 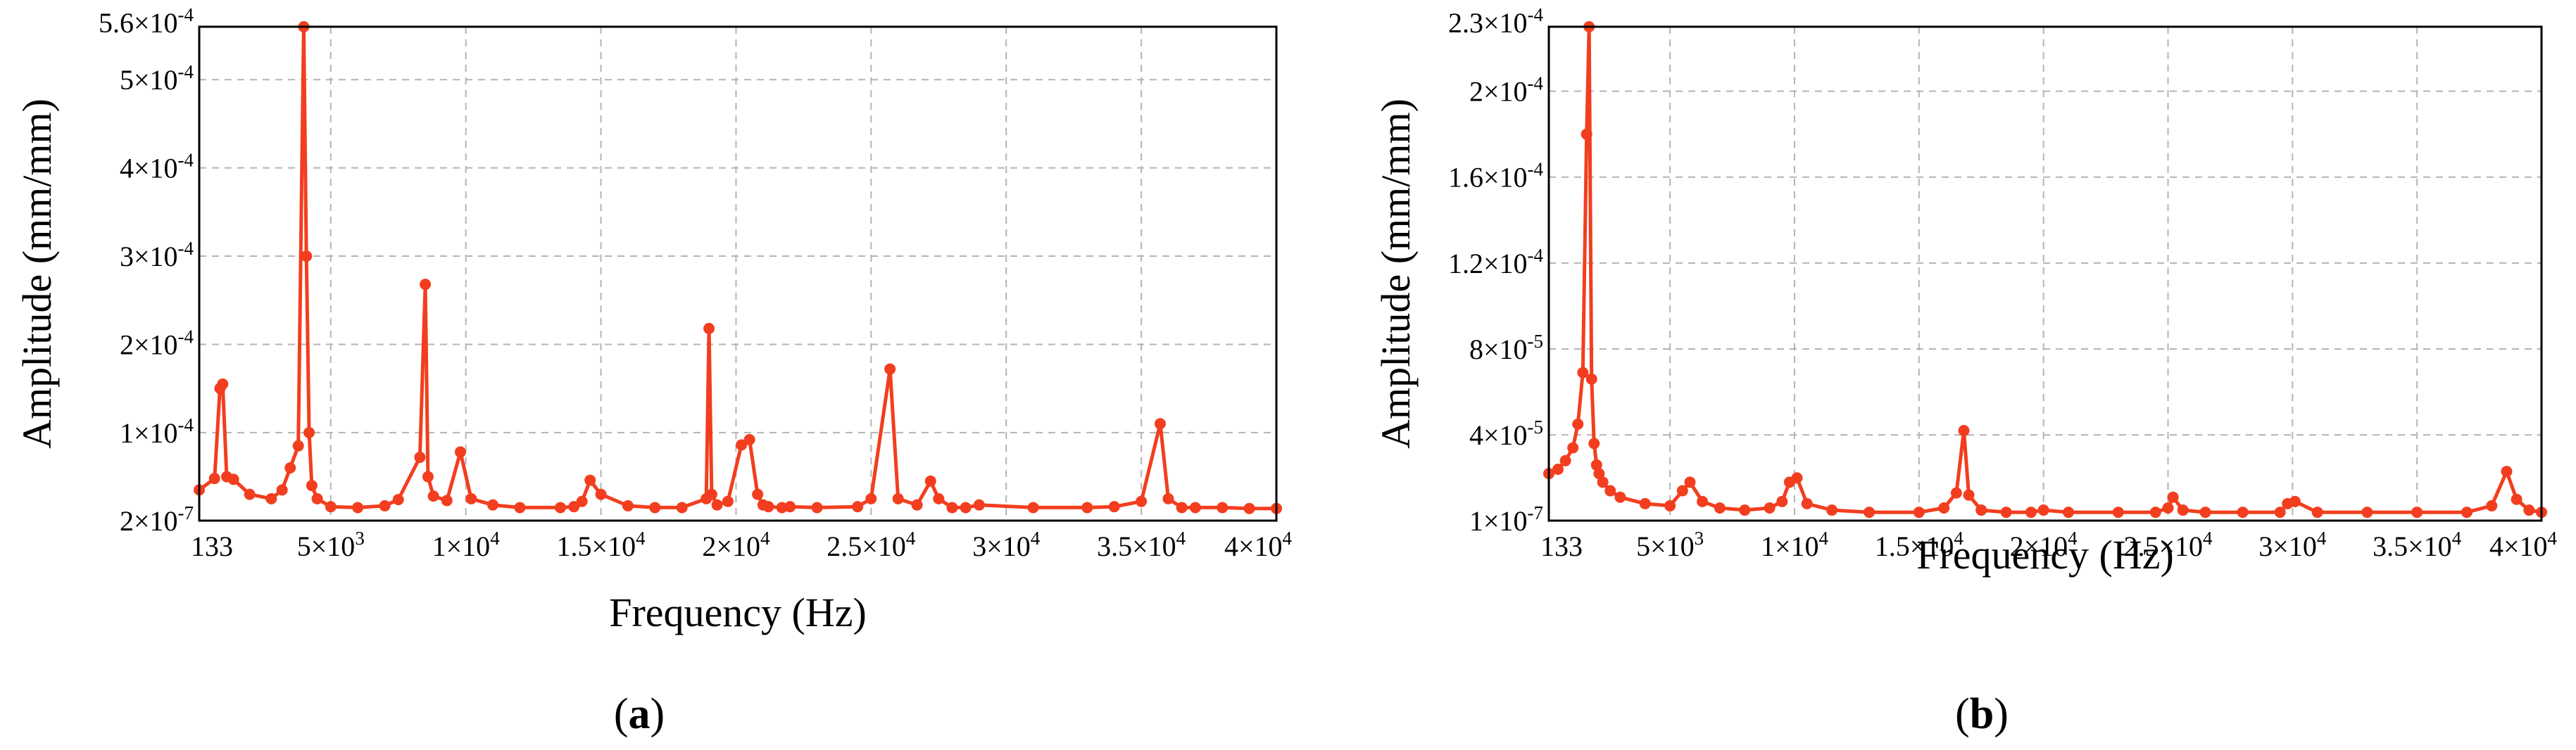 I want to click on tick-base: 3.5×10, so click(x=2412, y=546).